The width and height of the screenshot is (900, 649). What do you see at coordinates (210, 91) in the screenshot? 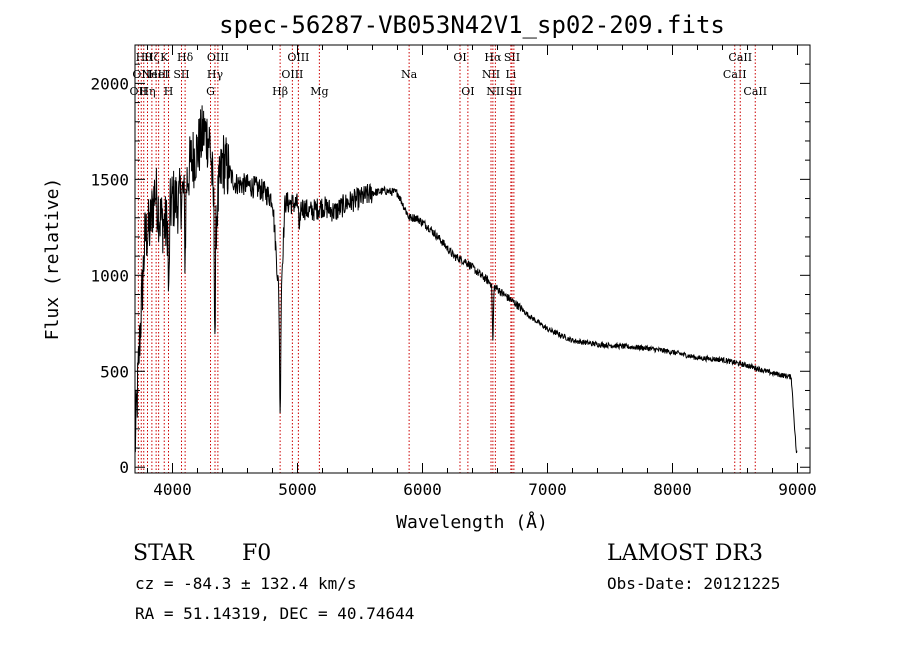
I see `line-marker-label: G` at bounding box center [210, 91].